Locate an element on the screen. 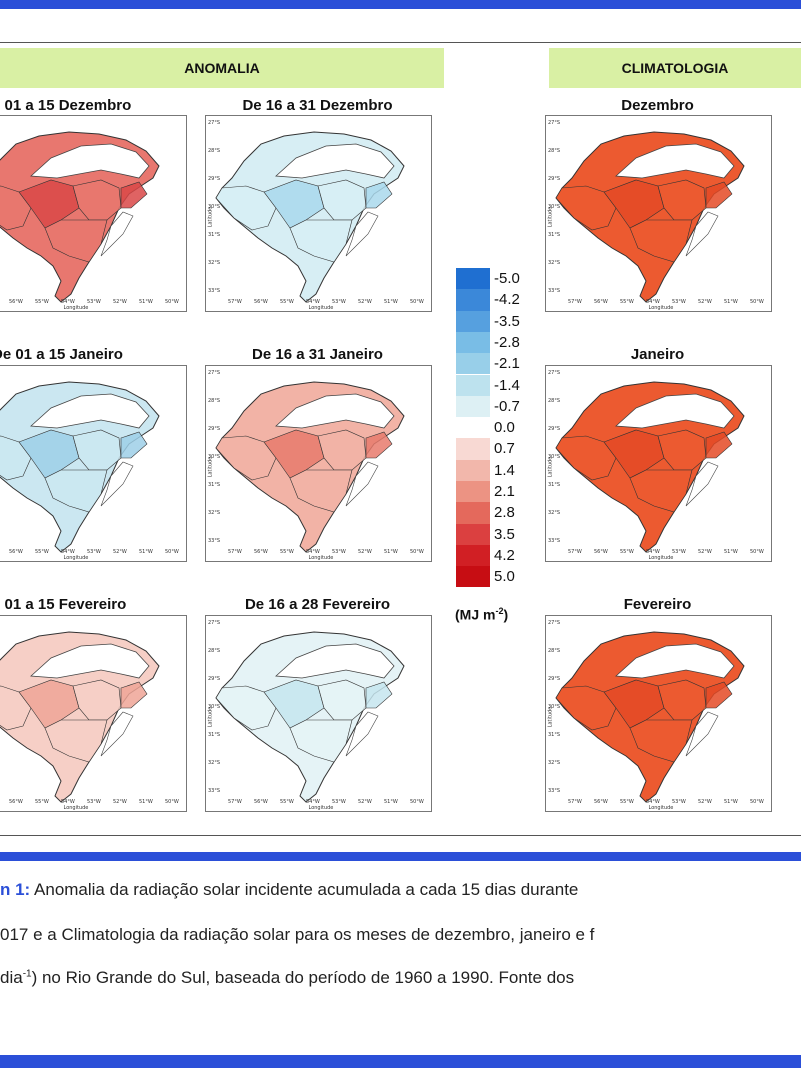 Image resolution: width=801 pixels, height=1068 pixels. legend-label: 4.2 is located at coordinates (504, 555).